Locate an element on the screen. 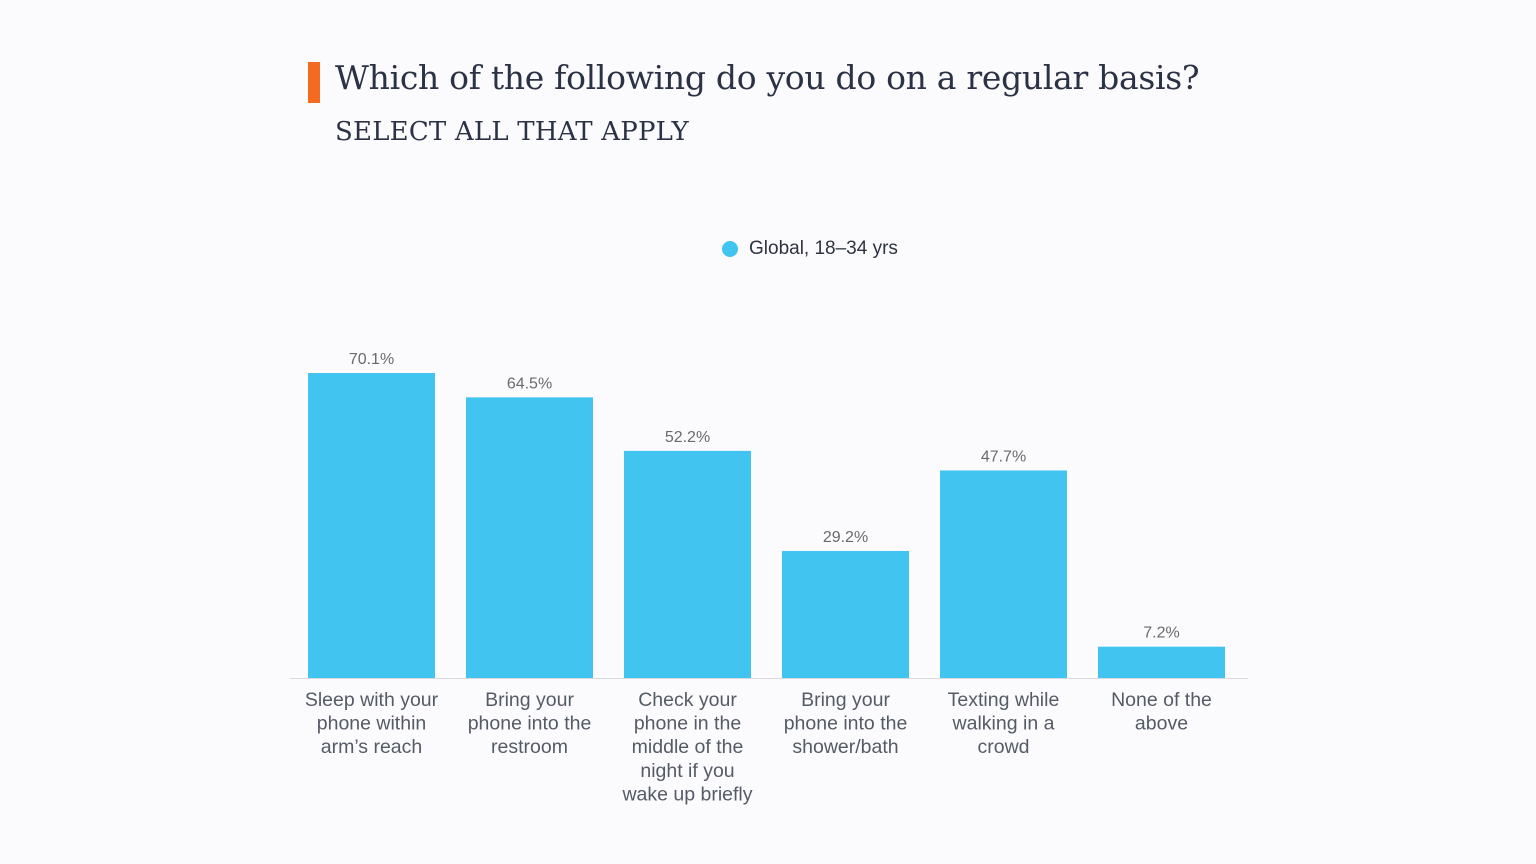 The height and width of the screenshot is (864, 1536). category-label-1-line-1: phone into the is located at coordinates (530, 724).